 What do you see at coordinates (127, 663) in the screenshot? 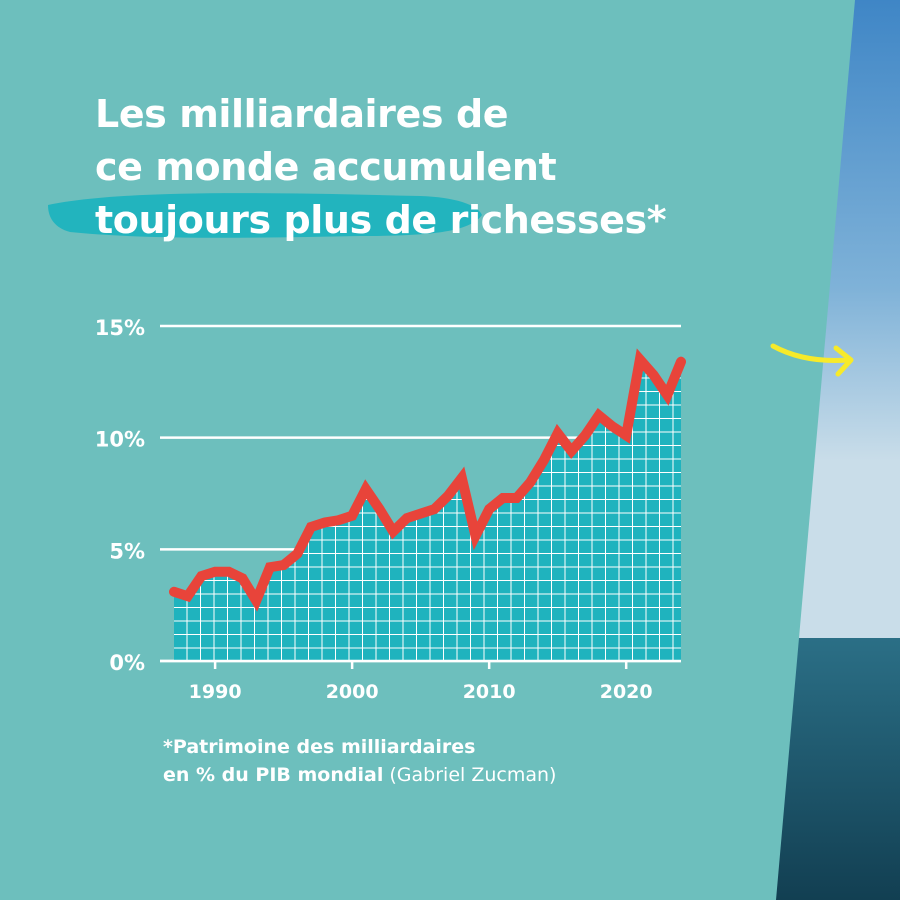
I see `y-tick-label: 0%` at bounding box center [127, 663].